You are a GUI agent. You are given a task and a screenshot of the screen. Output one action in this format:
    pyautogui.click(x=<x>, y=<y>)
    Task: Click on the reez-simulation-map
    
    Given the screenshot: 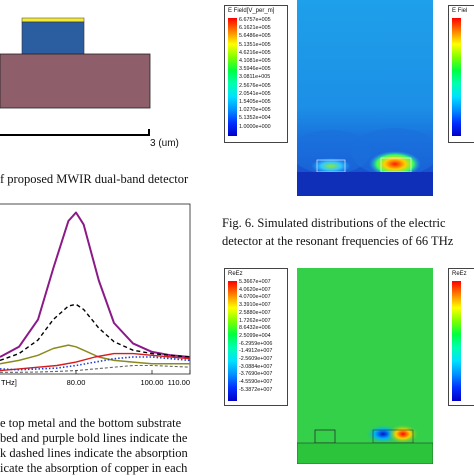 What is the action you would take?
    pyautogui.click(x=365, y=366)
    